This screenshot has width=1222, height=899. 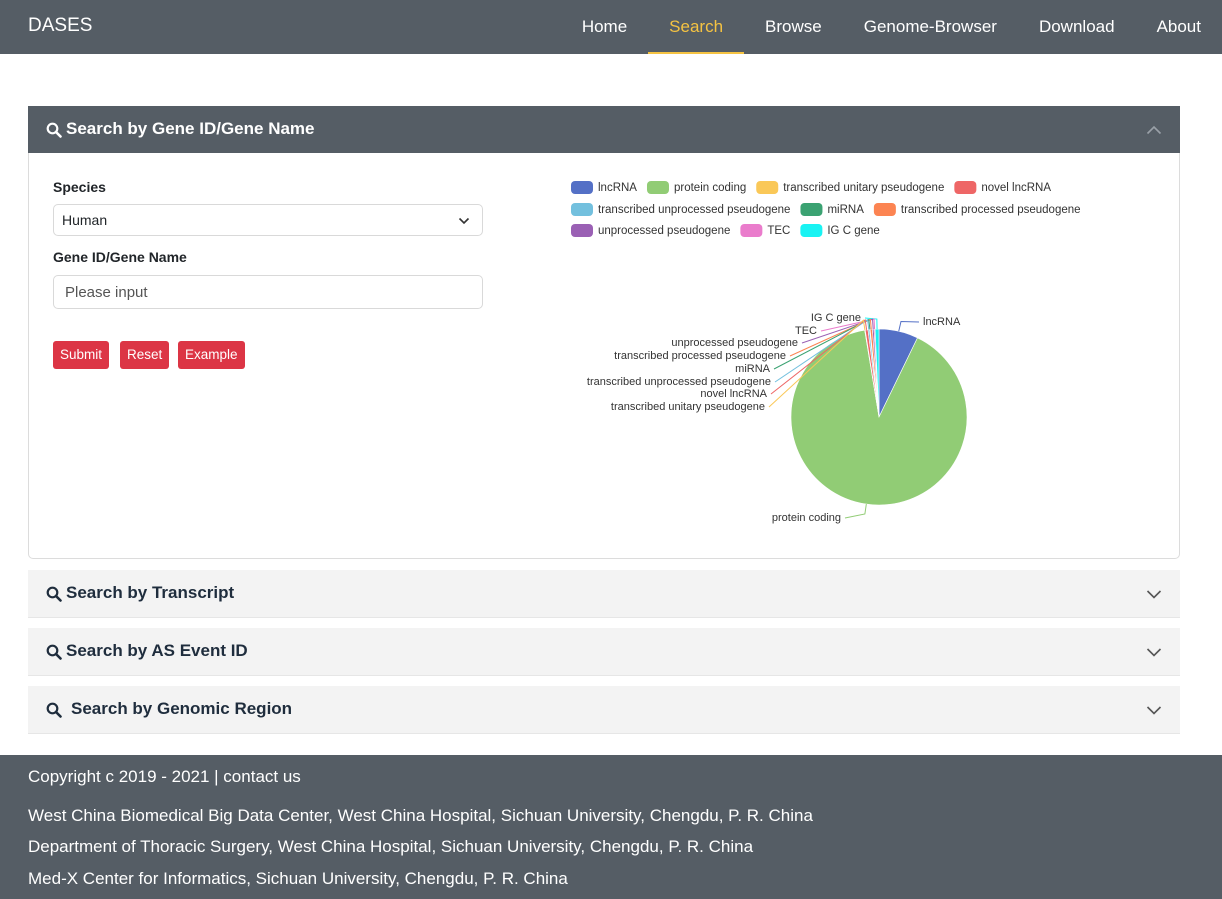 What do you see at coordinates (268, 220) in the screenshot?
I see `species-select: Human` at bounding box center [268, 220].